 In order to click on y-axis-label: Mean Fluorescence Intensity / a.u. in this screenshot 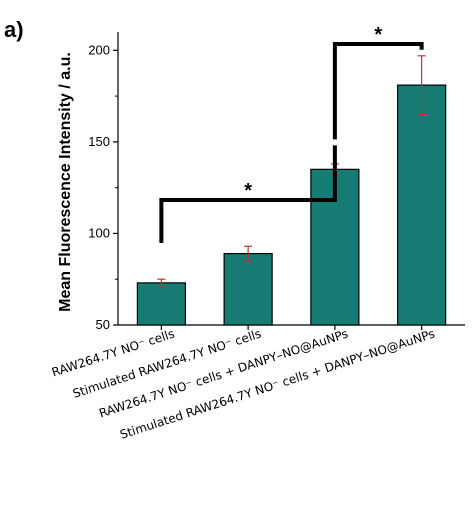, I will do `click(65, 182)`.